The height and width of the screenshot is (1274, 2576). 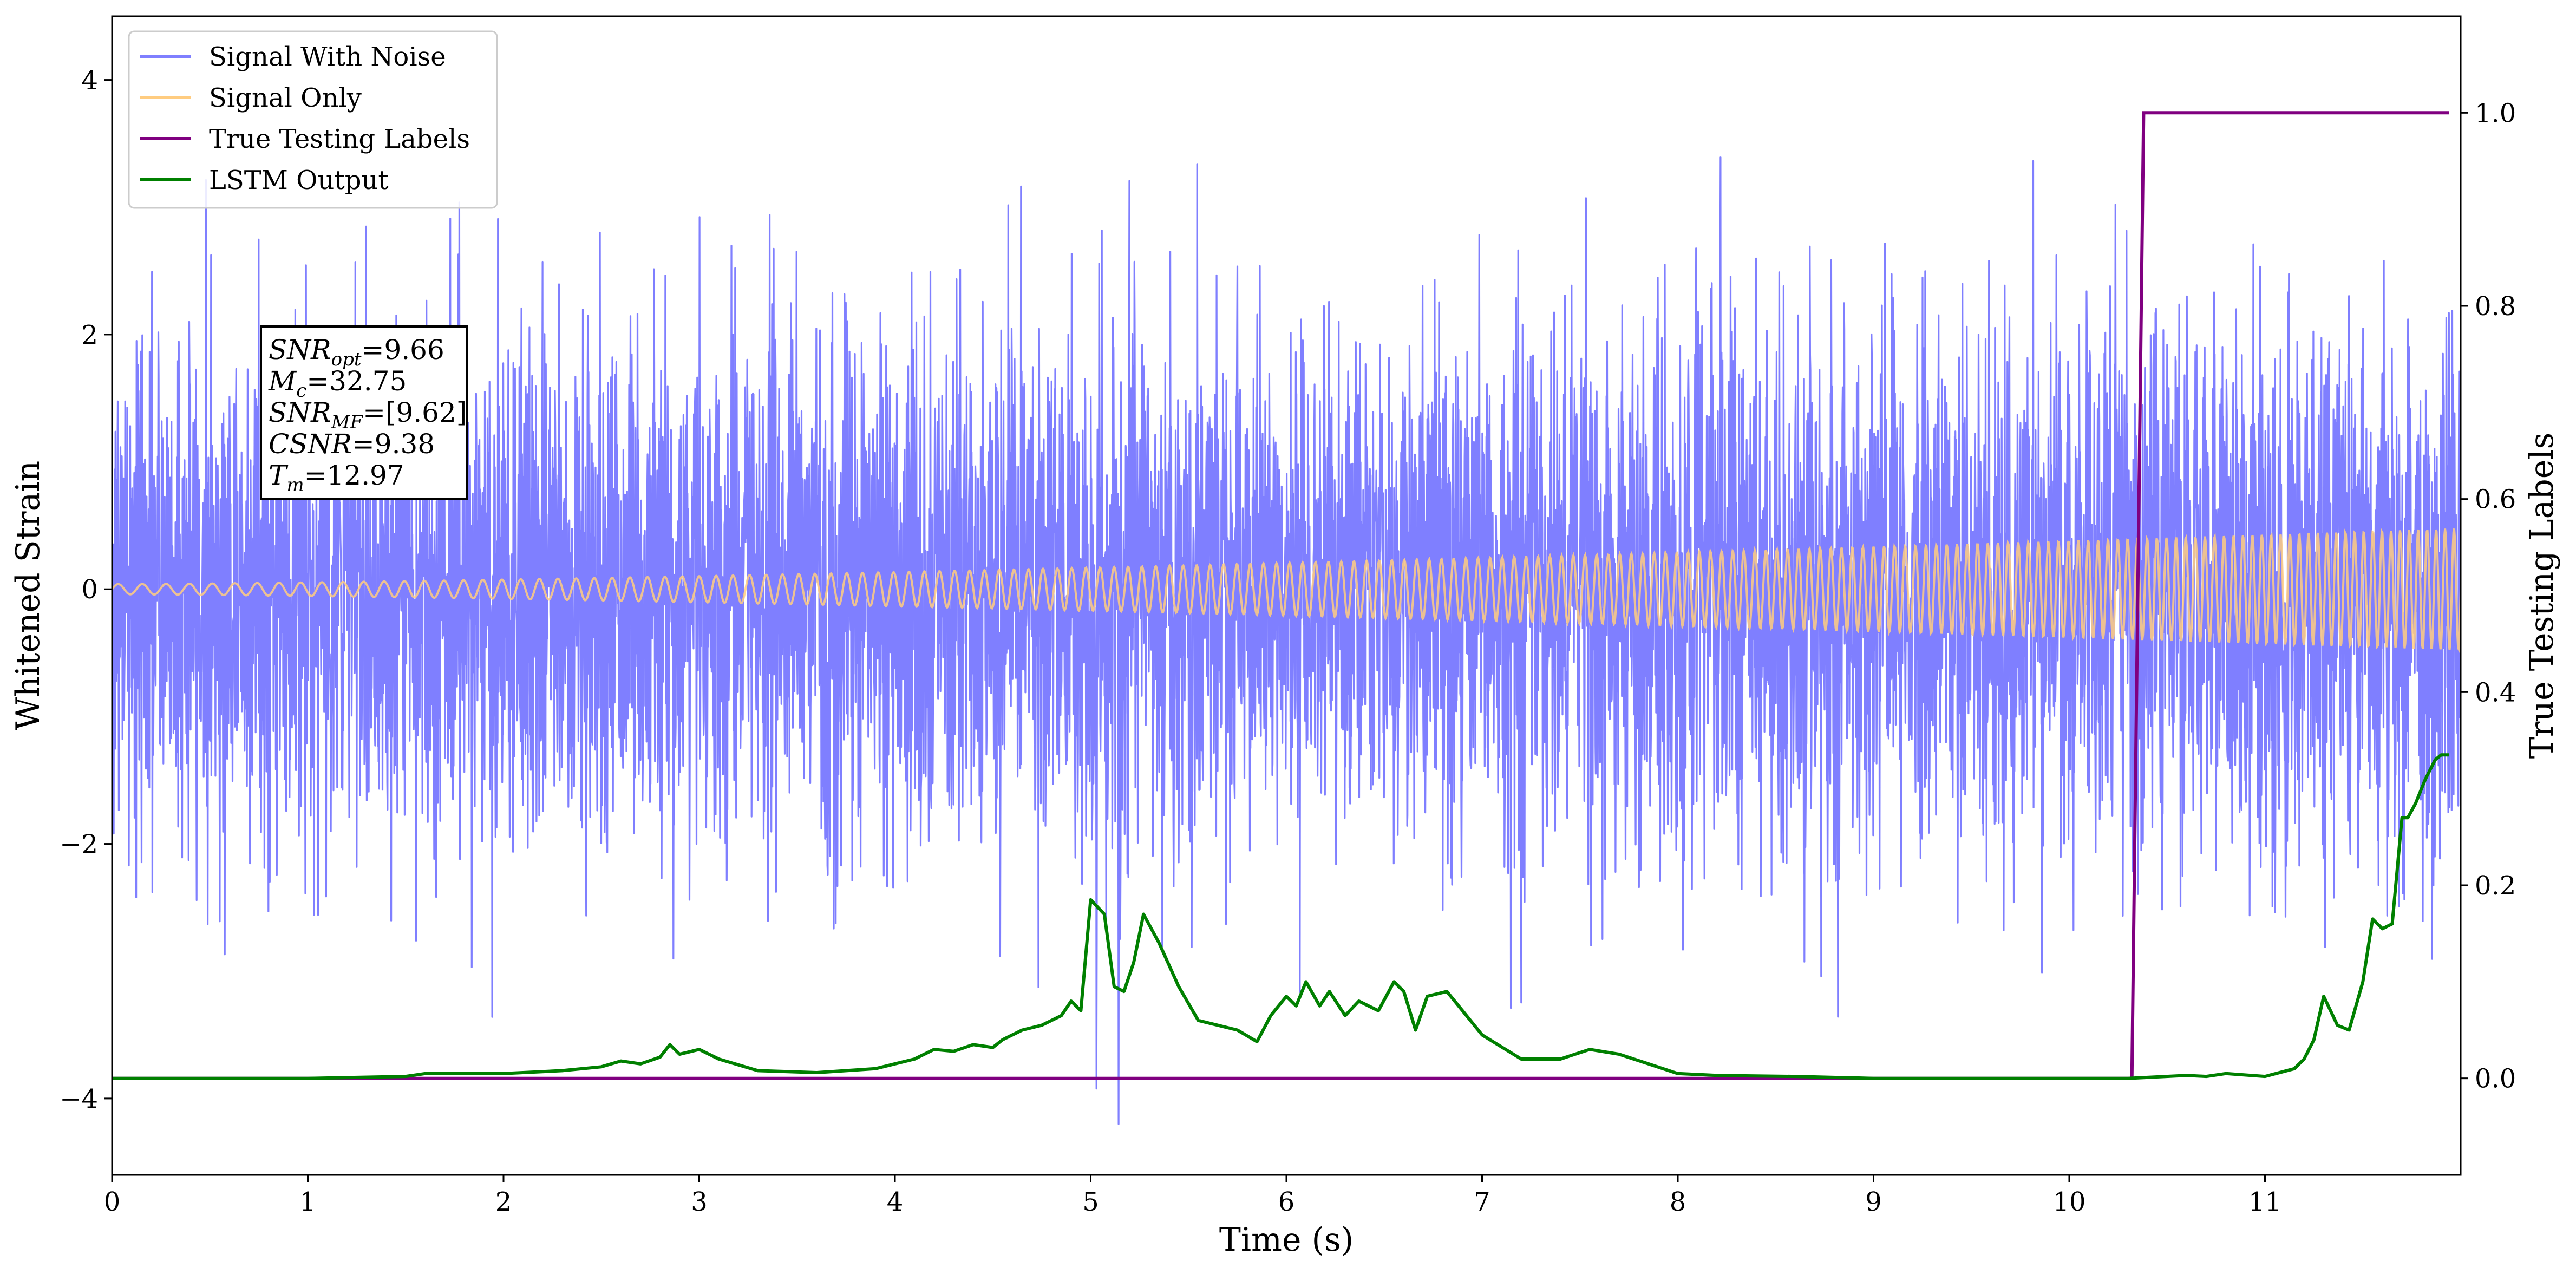 What do you see at coordinates (299, 180) in the screenshot?
I see `legend-entry-label: LSTM Output` at bounding box center [299, 180].